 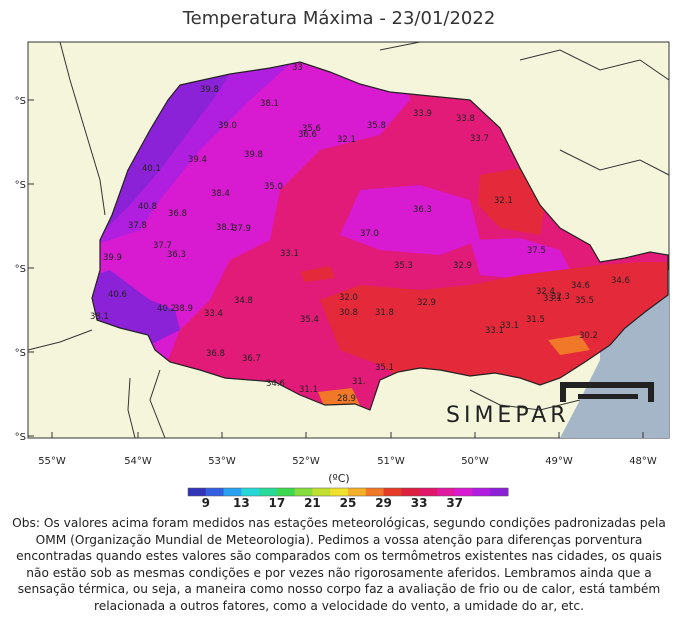 What do you see at coordinates (560, 297) in the screenshot?
I see `station-value: 32.3` at bounding box center [560, 297].